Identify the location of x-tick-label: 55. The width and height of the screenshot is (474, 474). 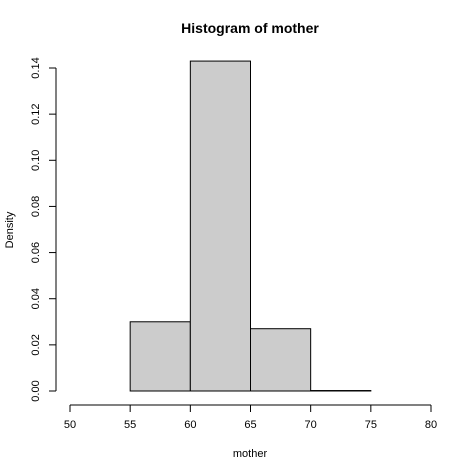
(130, 425).